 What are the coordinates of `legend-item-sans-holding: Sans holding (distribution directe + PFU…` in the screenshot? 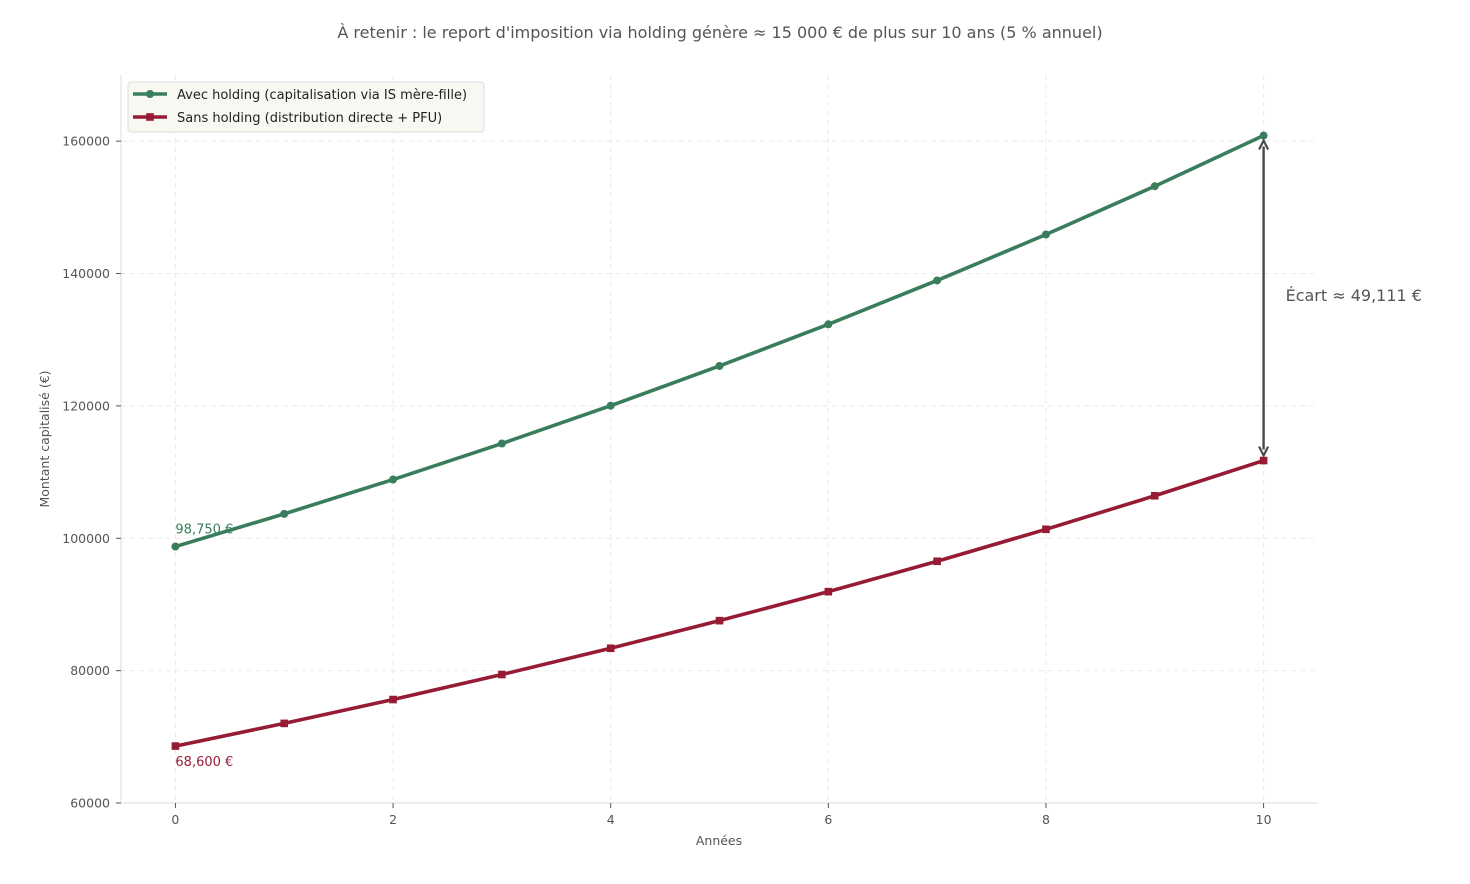 It's located at (287, 118).